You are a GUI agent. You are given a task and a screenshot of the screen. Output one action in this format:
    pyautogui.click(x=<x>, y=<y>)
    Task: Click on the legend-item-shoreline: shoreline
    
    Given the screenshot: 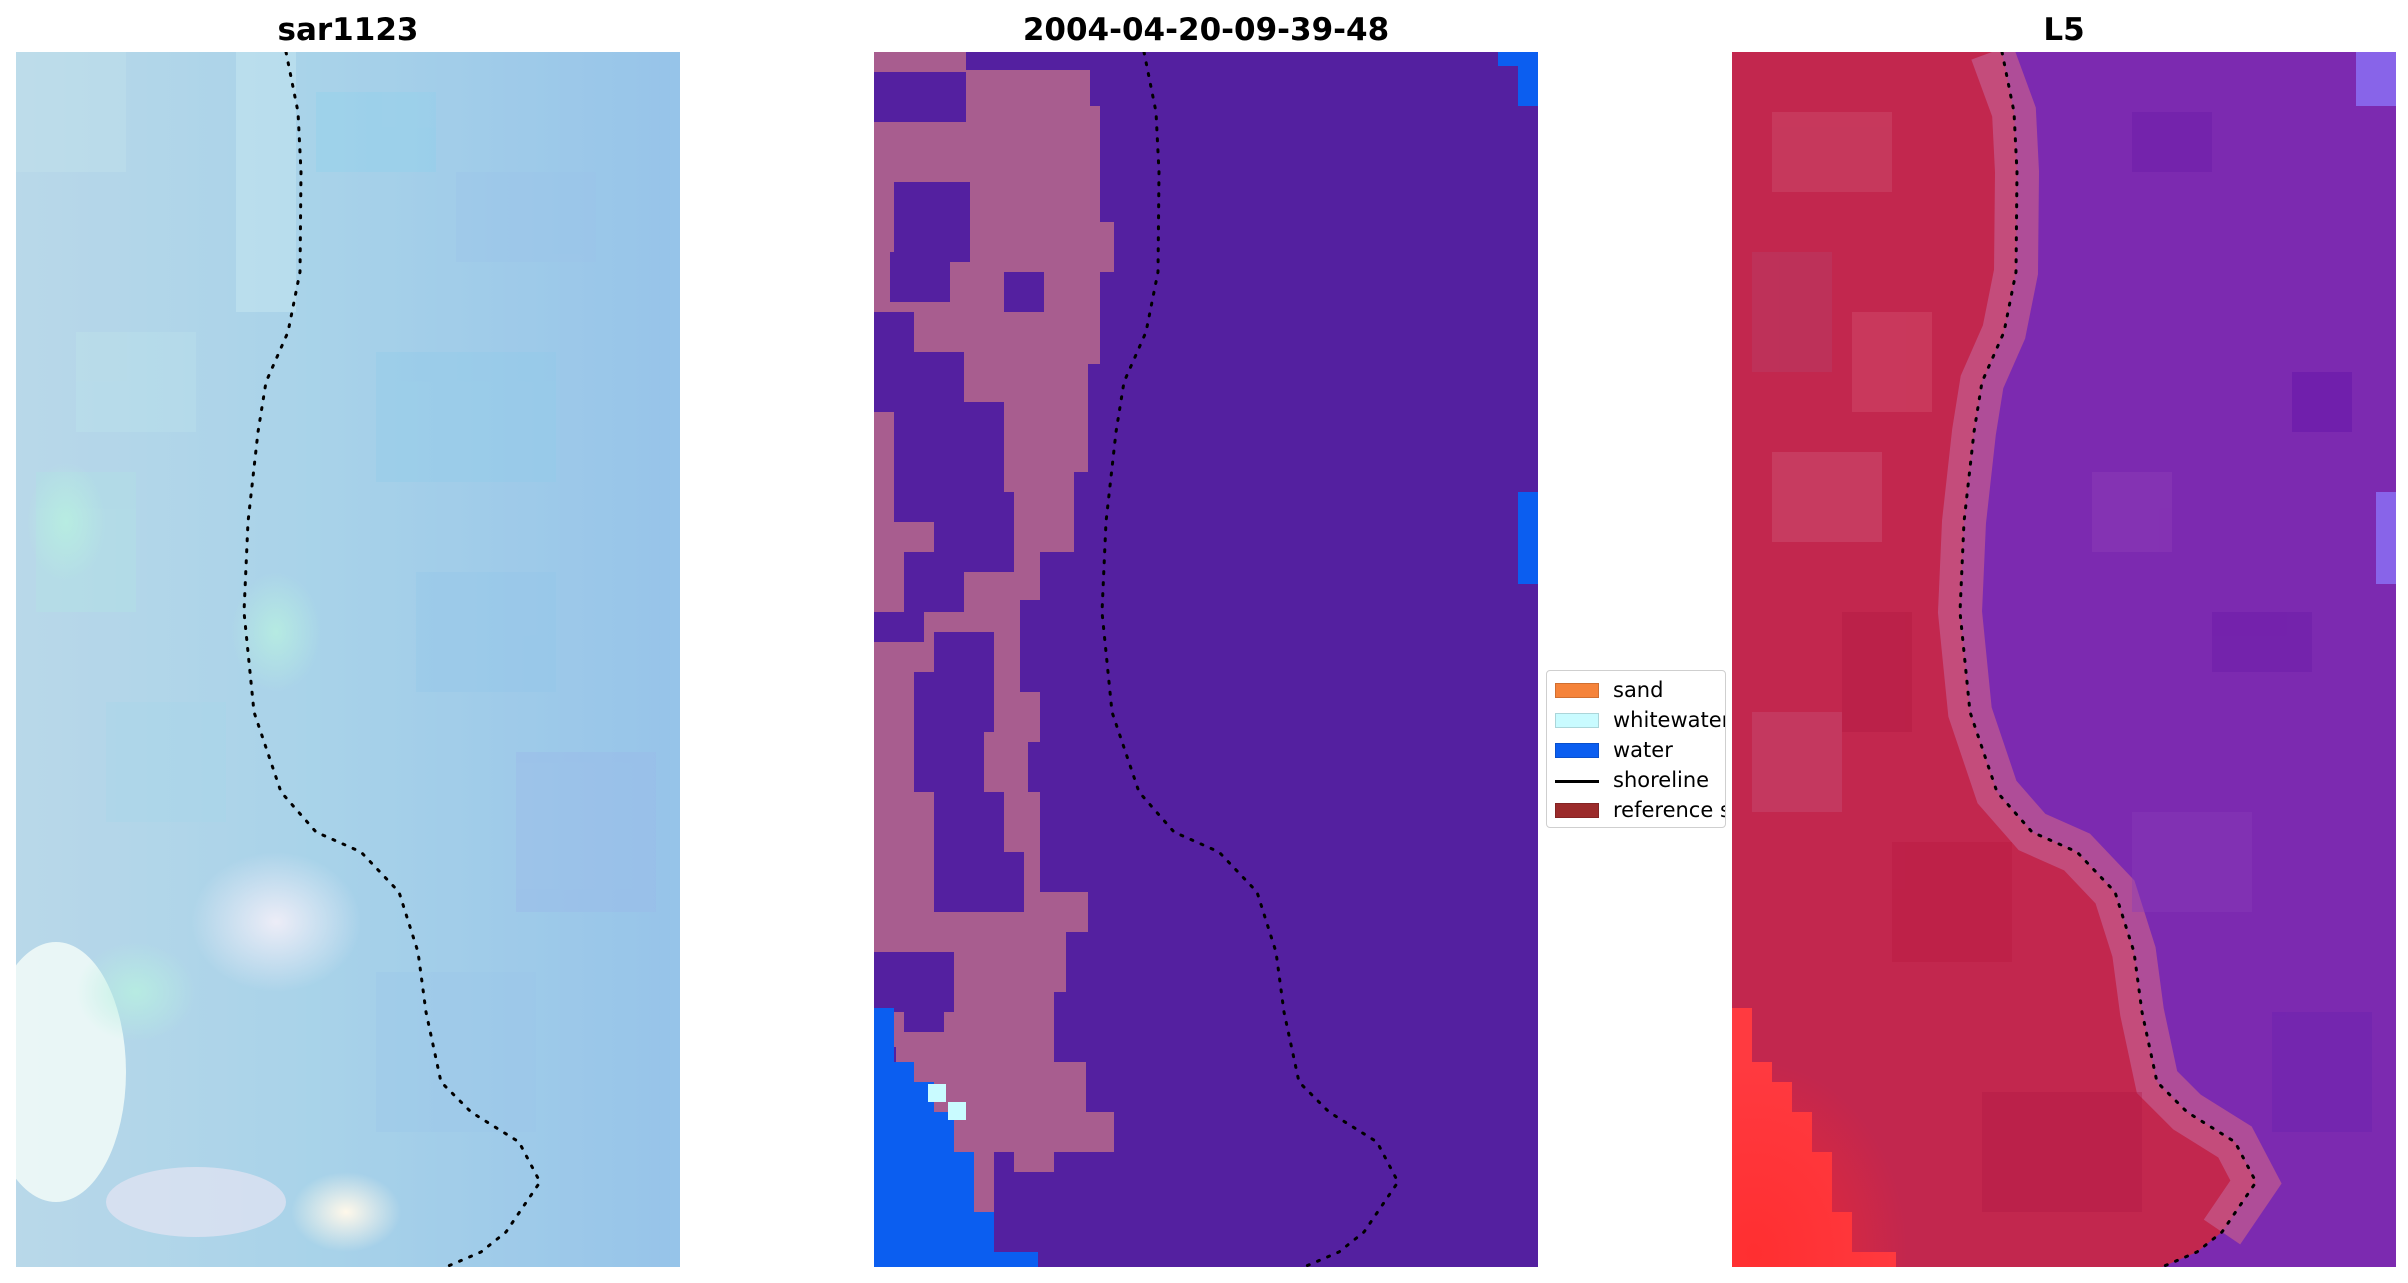 What is the action you would take?
    pyautogui.click(x=1636, y=779)
    